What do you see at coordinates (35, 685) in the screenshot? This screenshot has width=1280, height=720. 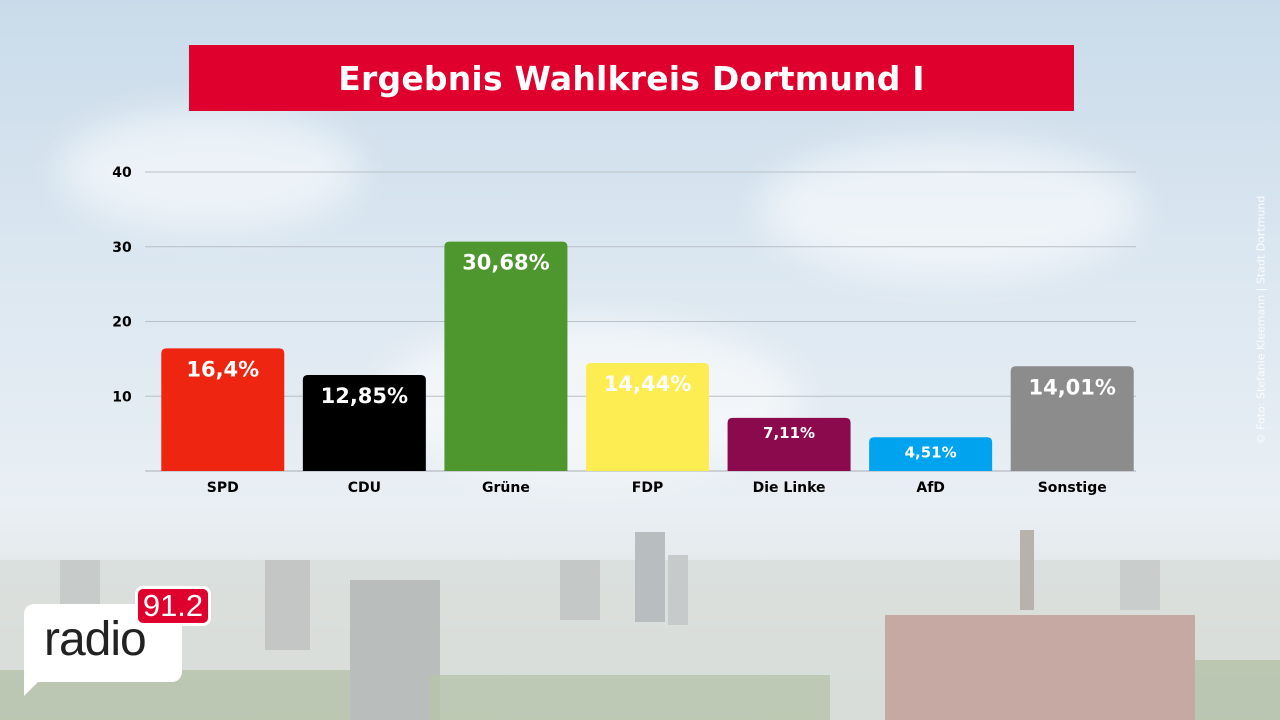 I see `logo-bubble-tail` at bounding box center [35, 685].